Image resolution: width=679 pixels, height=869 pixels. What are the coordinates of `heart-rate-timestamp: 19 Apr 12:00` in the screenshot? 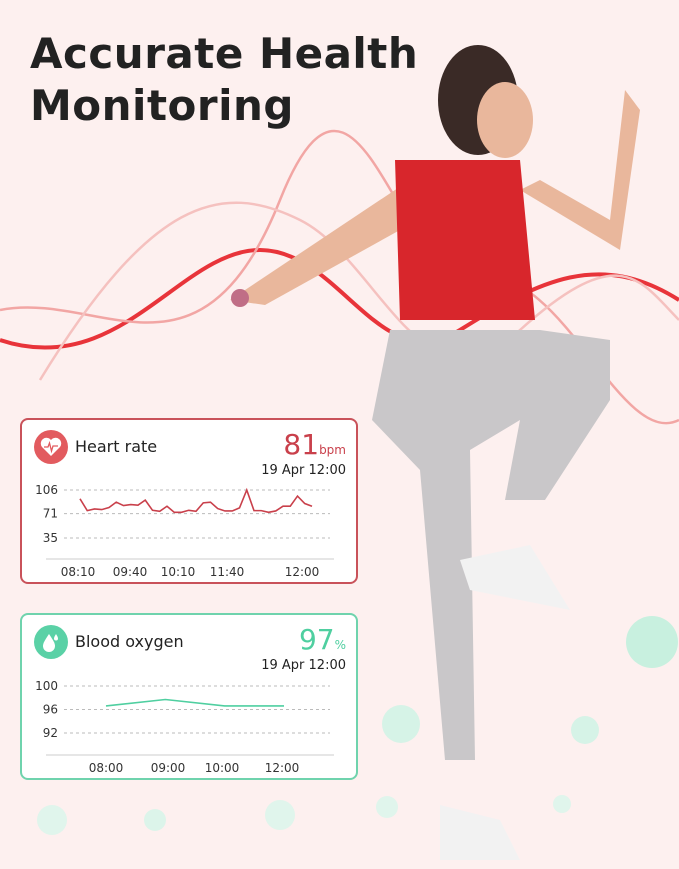 It's located at (303, 470).